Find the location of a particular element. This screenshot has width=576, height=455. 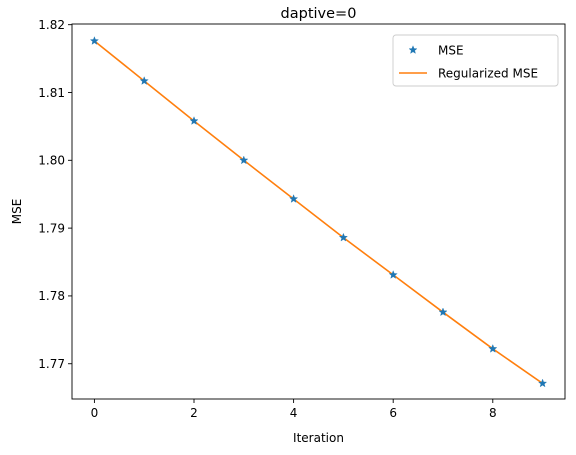

x-tick-label: 4 is located at coordinates (294, 413).